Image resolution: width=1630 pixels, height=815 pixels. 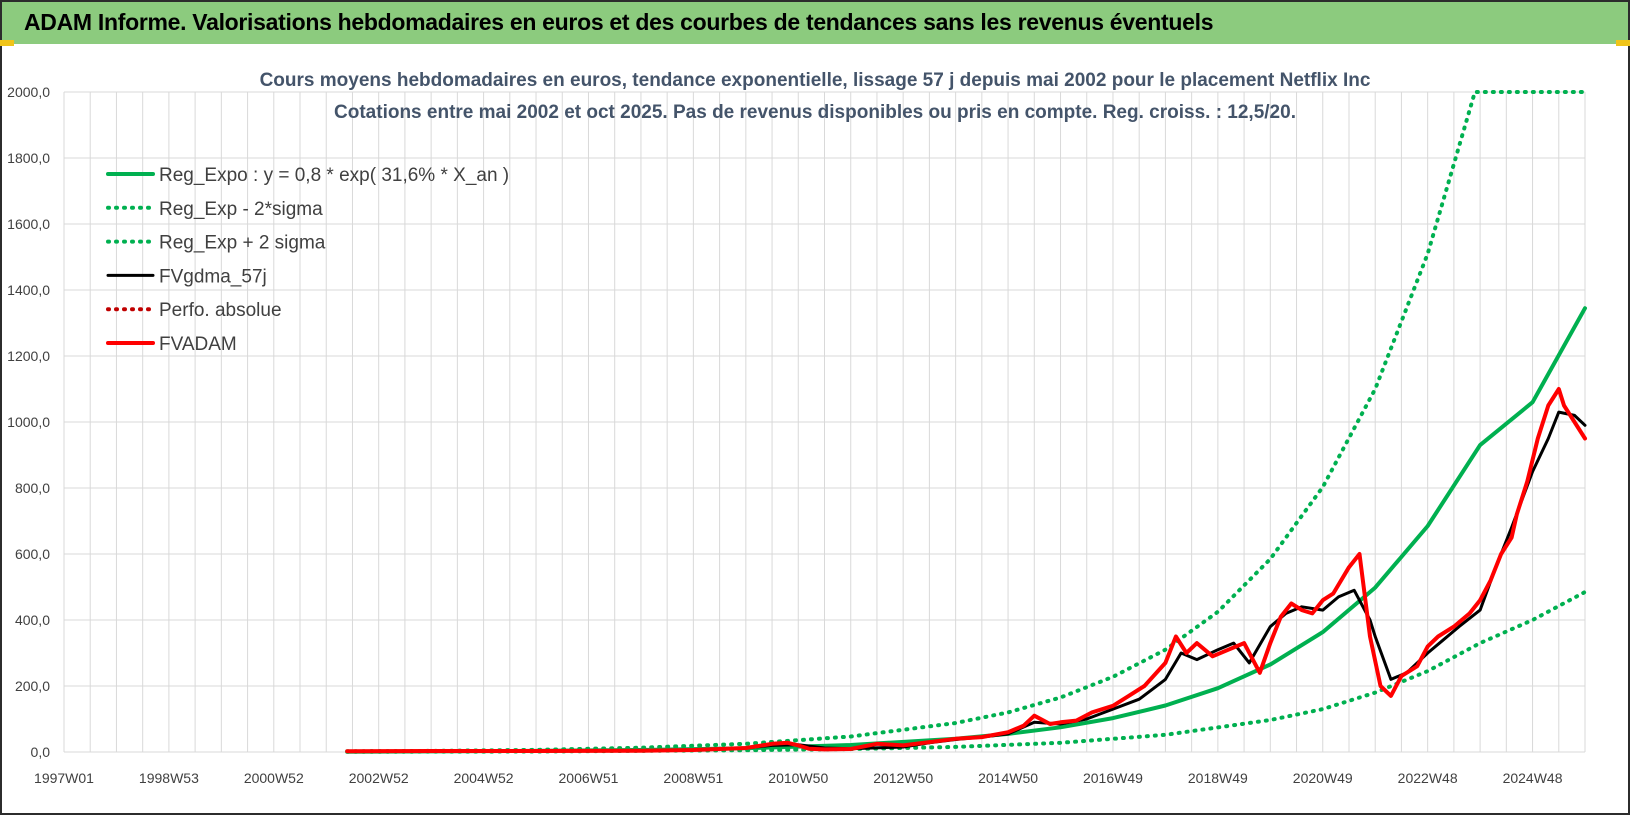 What do you see at coordinates (169, 778) in the screenshot?
I see `x-tick-label: 1998W53` at bounding box center [169, 778].